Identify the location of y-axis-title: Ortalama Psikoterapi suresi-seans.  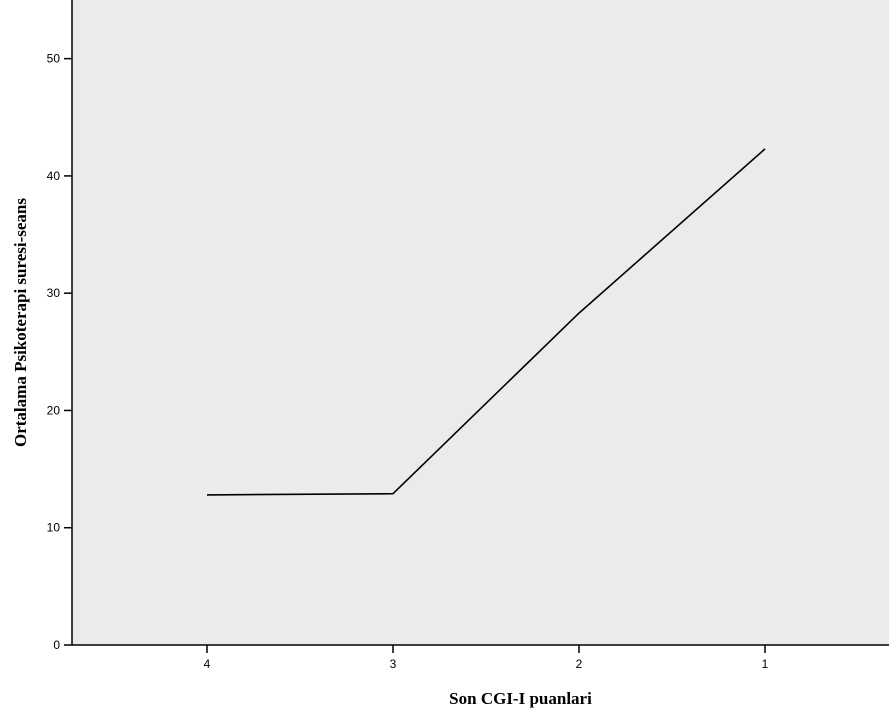
(20, 322).